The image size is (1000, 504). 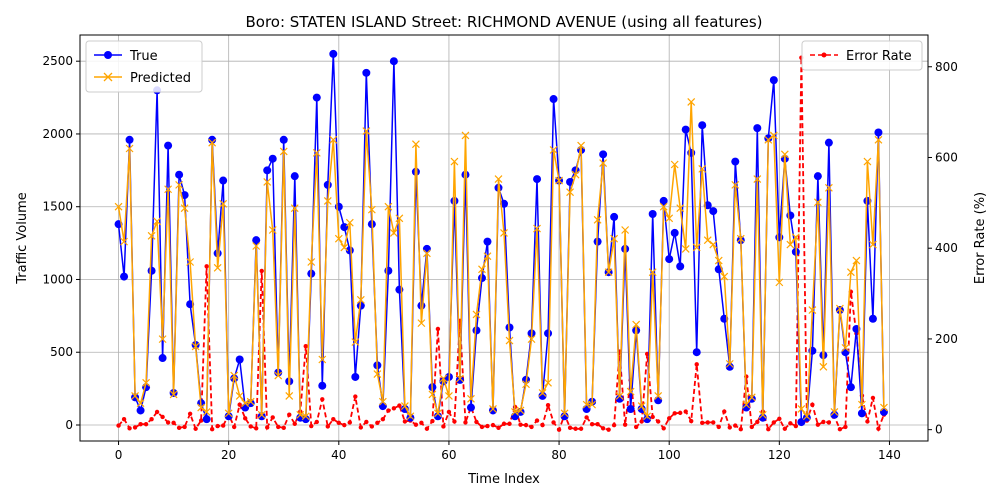 I want to click on y2-tick-label: 600, so click(x=946, y=157).